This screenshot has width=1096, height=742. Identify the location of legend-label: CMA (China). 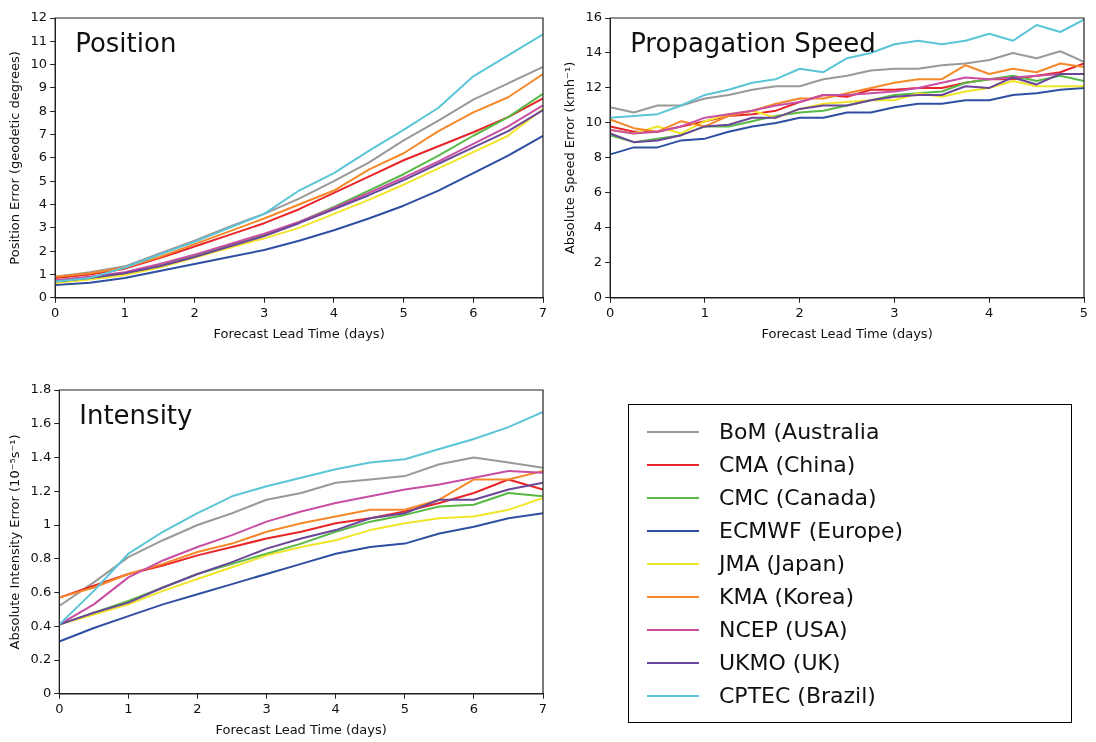
(787, 464).